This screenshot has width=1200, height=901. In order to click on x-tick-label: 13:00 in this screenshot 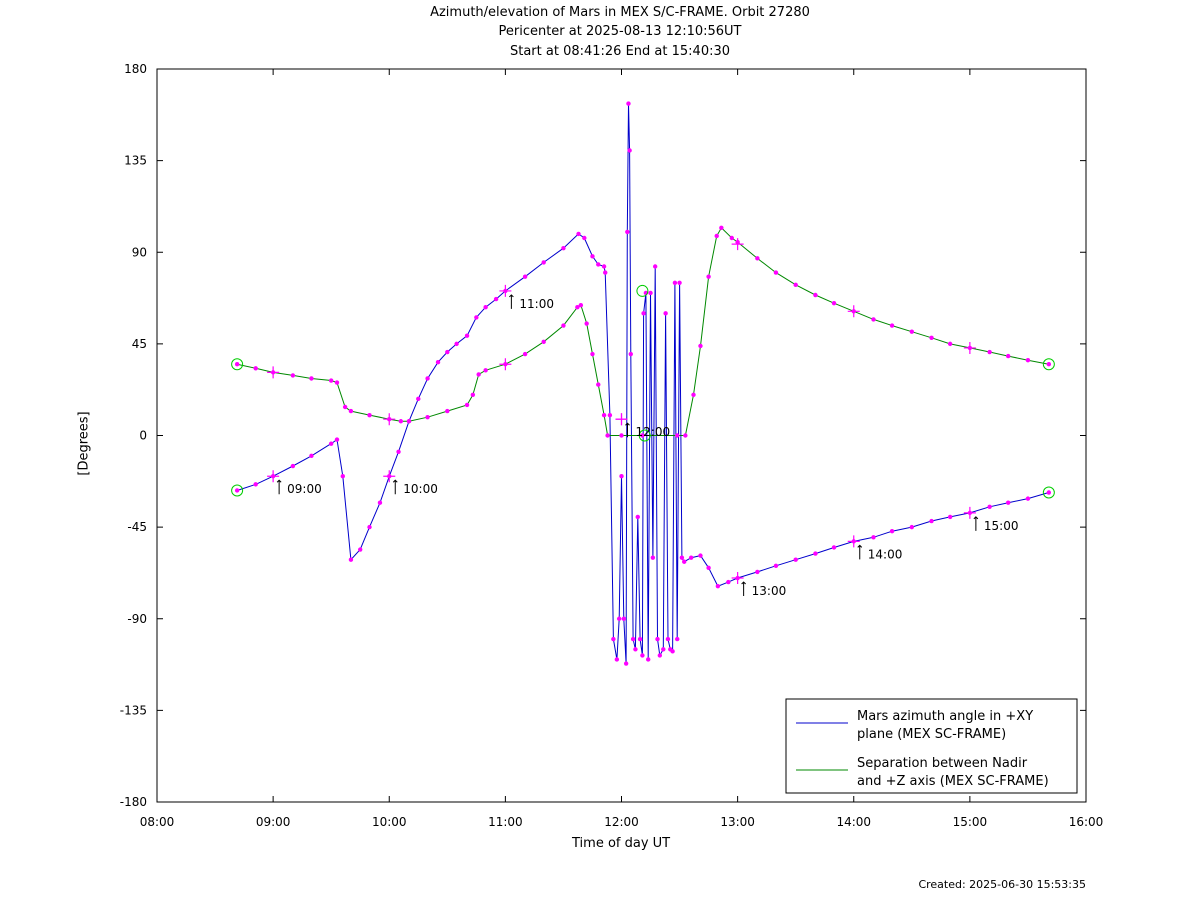, I will do `click(737, 822)`.